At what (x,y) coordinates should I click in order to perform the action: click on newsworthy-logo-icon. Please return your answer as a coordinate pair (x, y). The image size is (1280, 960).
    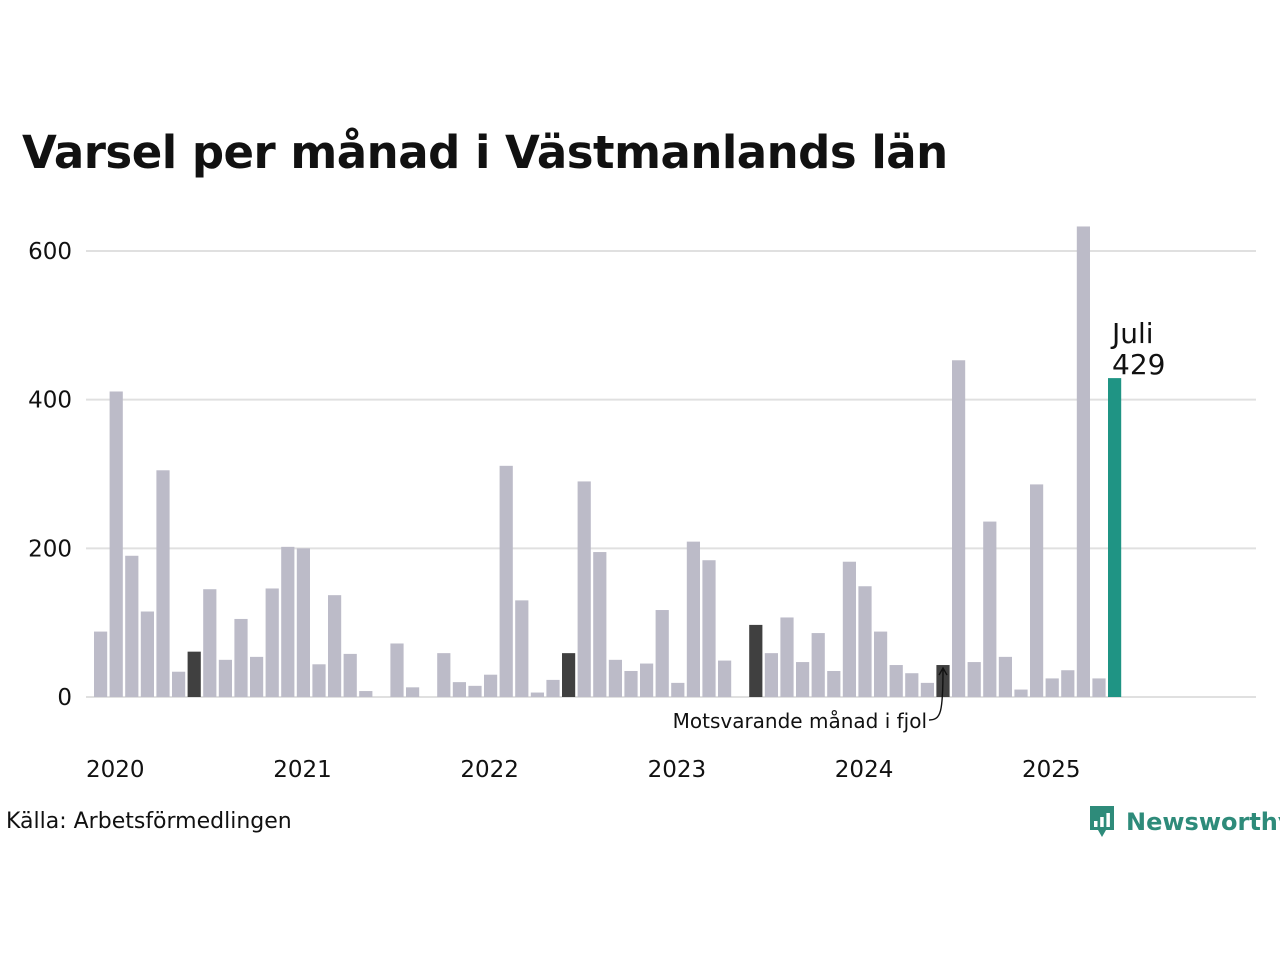
    Looking at the image, I should click on (1102, 821).